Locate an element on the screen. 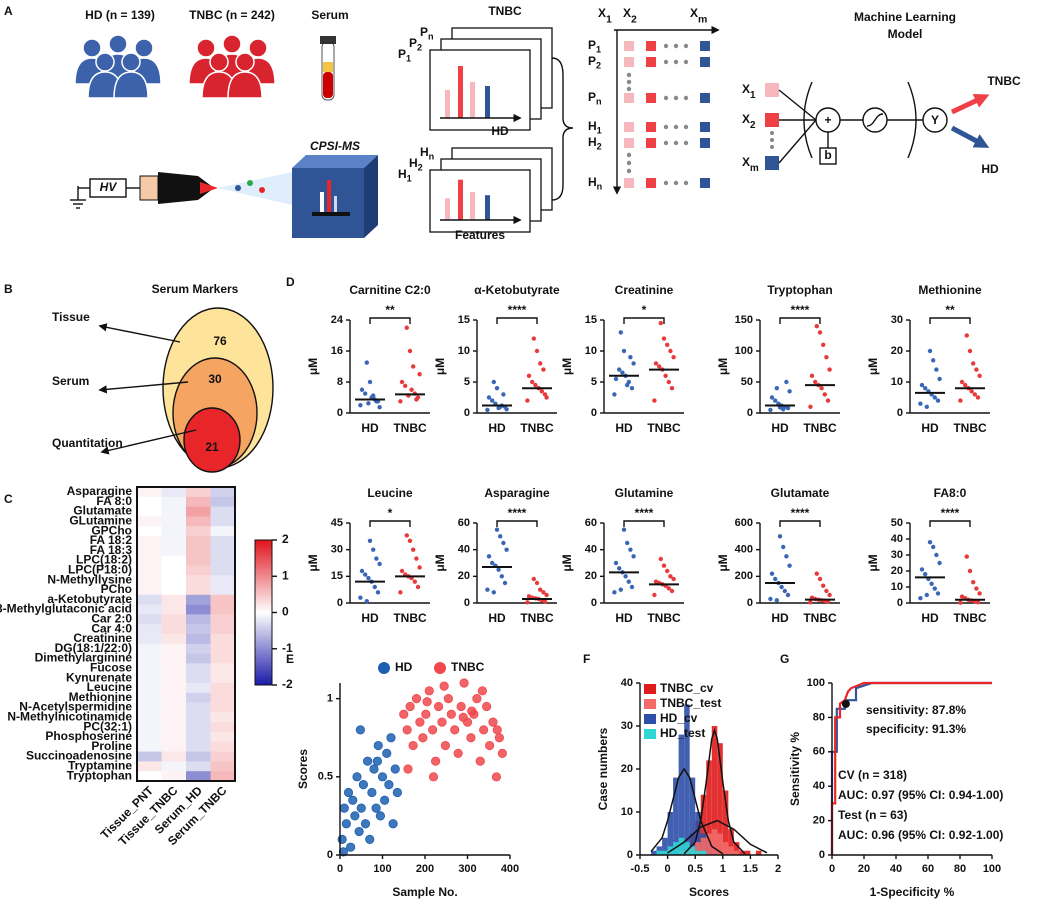 This screenshot has width=1052, height=921. matrix-row-label-sub: n is located at coordinates (599, 102).